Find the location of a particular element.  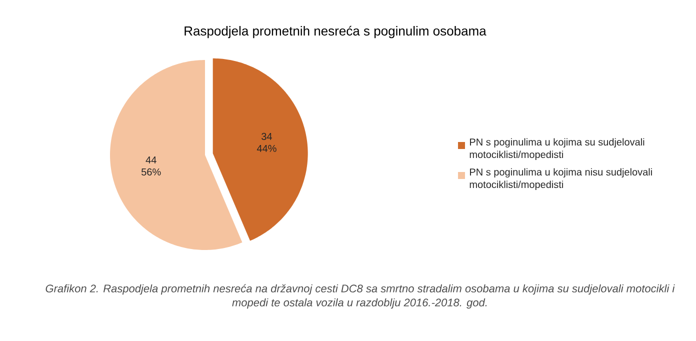

legend-label: PN s poginulima u kojima nisu sudjelovali motociklisti/mopedisti is located at coordinates (561, 179).